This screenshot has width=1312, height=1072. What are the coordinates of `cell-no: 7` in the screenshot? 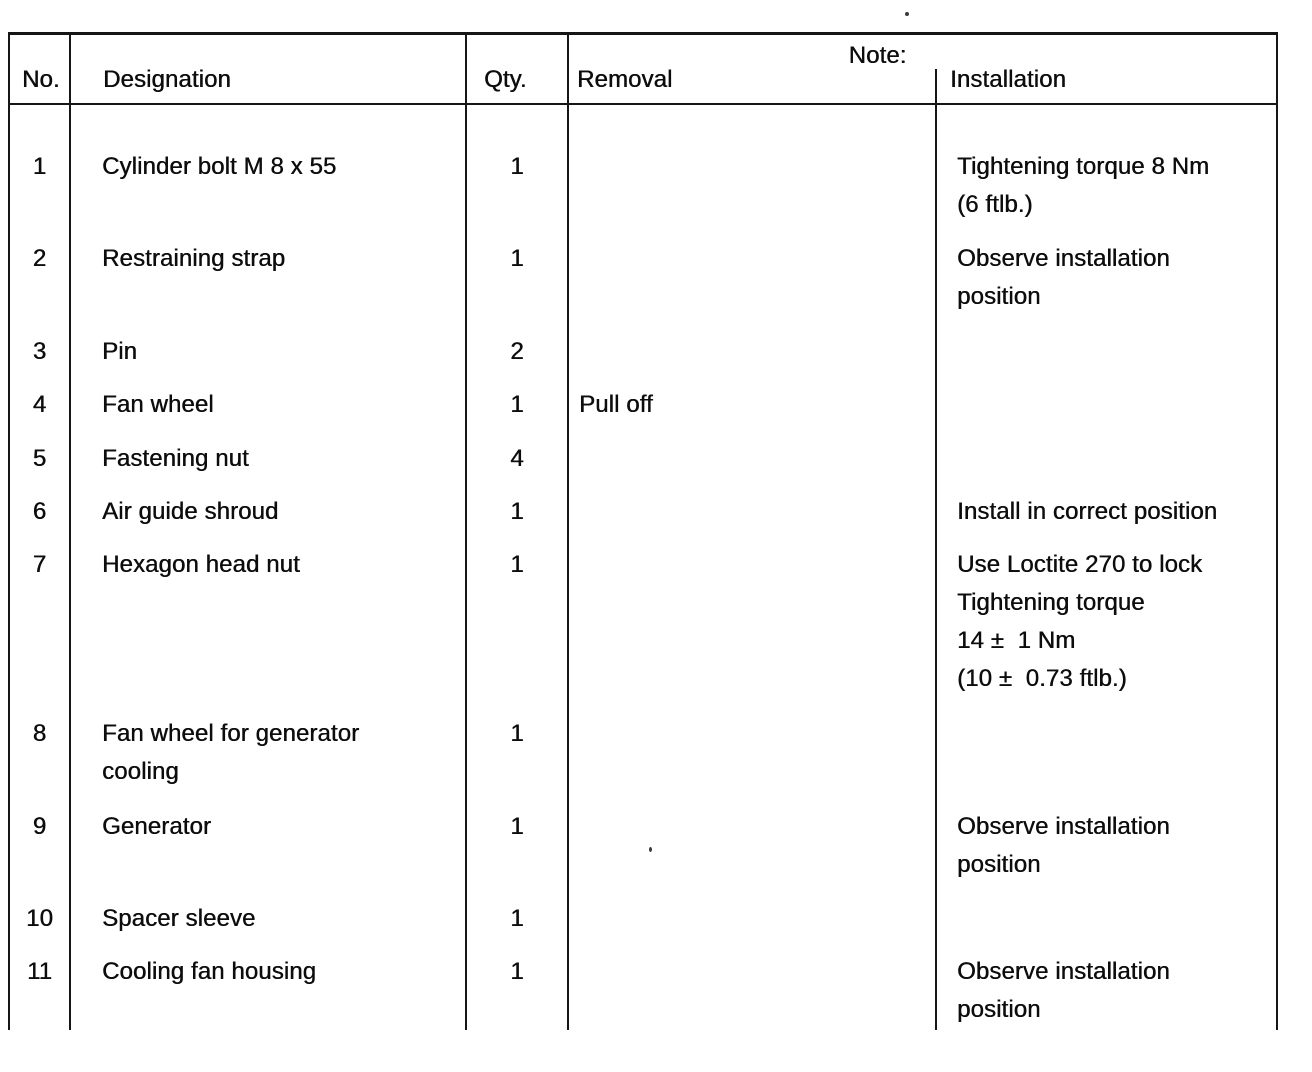 It's located at (40, 626).